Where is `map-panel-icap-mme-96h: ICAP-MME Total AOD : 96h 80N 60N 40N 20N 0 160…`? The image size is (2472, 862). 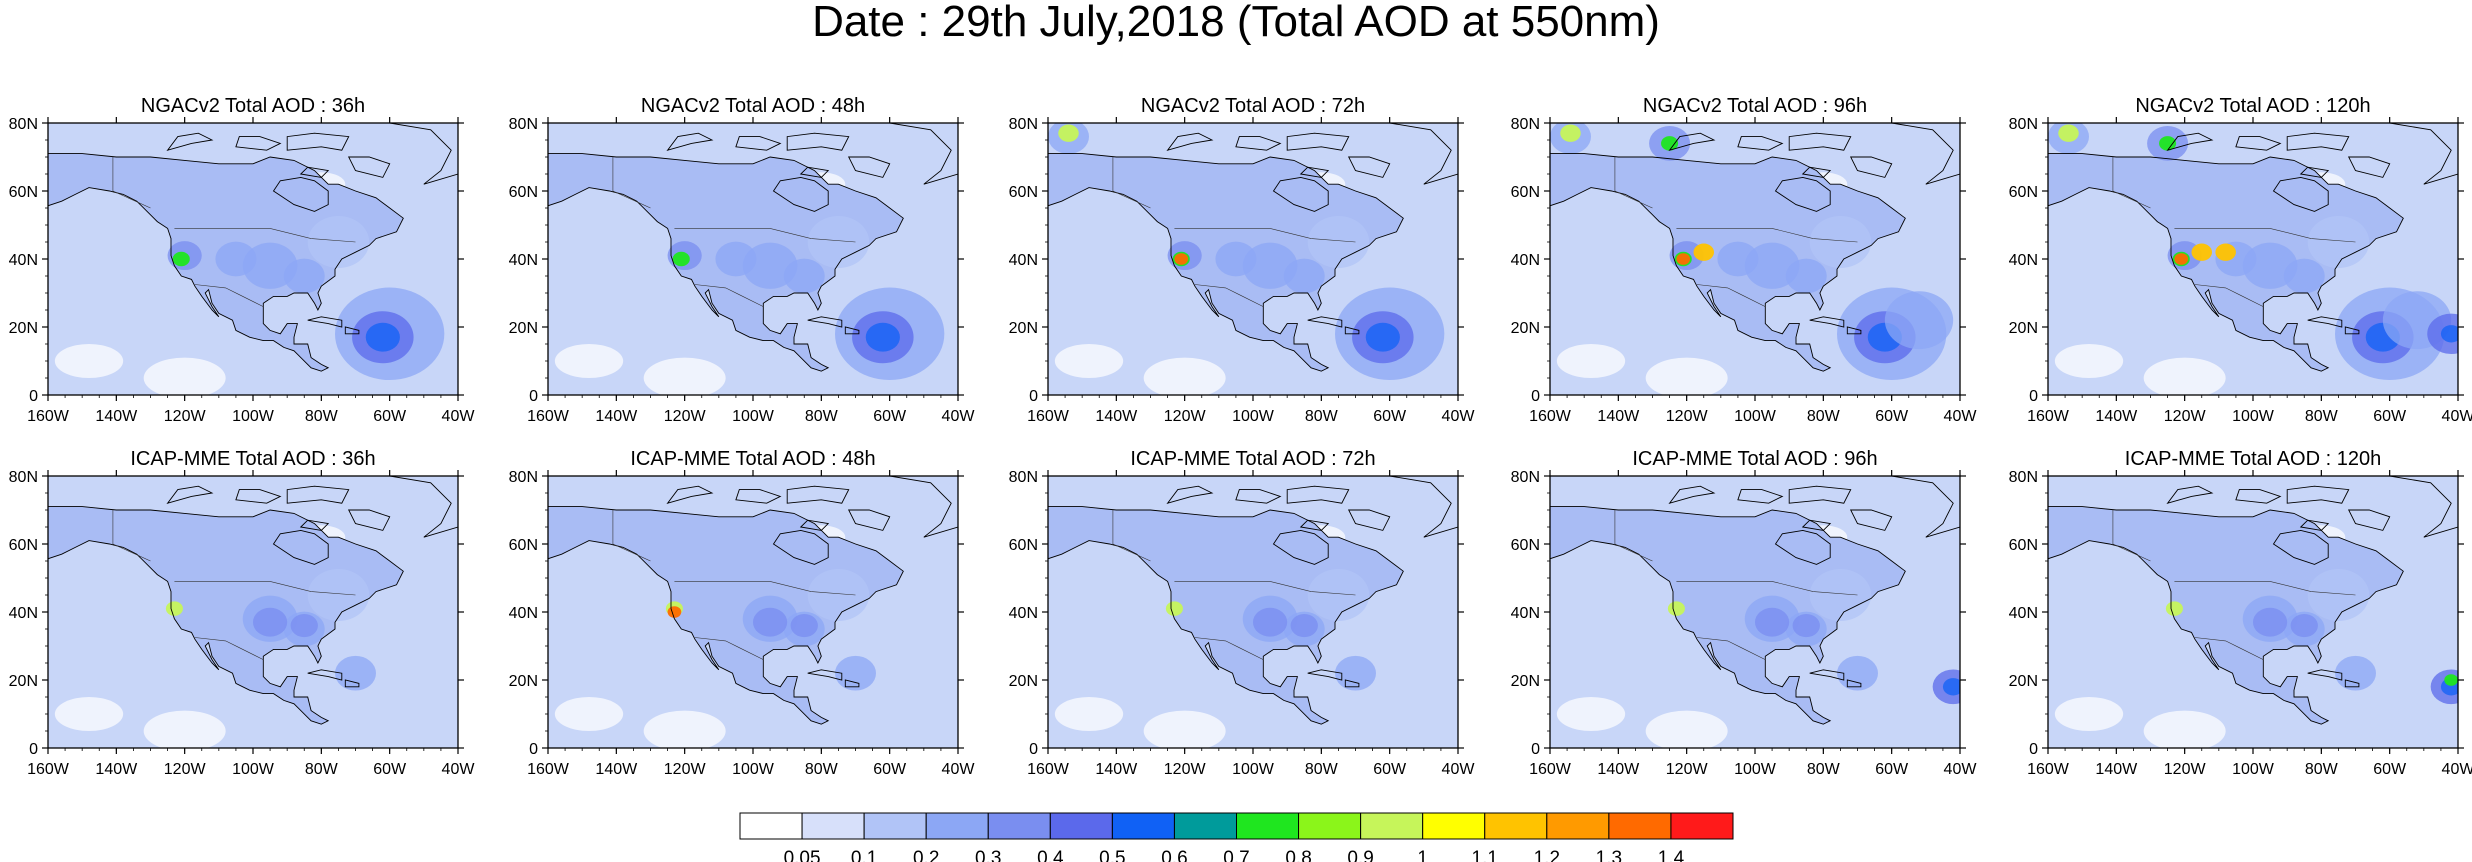 map-panel-icap-mme-96h: ICAP-MME Total AOD : 96h 80N 60N 40N 20N 0 160… is located at coordinates (1744, 613).